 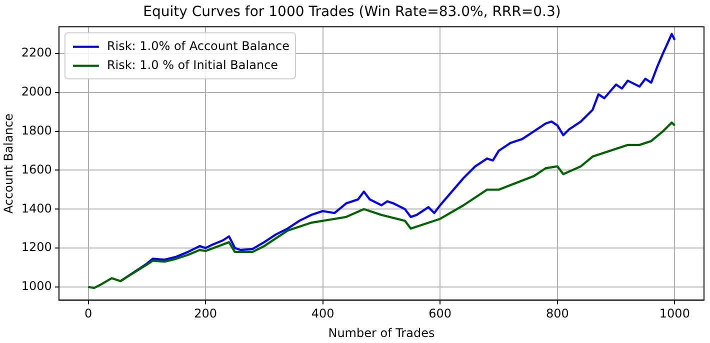 I want to click on y-tick-label: 1400, so click(x=36, y=208).